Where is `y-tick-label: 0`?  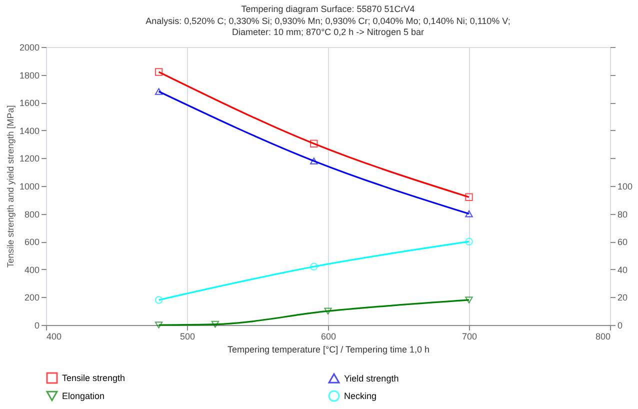
y-tick-label: 0 is located at coordinates (37, 325).